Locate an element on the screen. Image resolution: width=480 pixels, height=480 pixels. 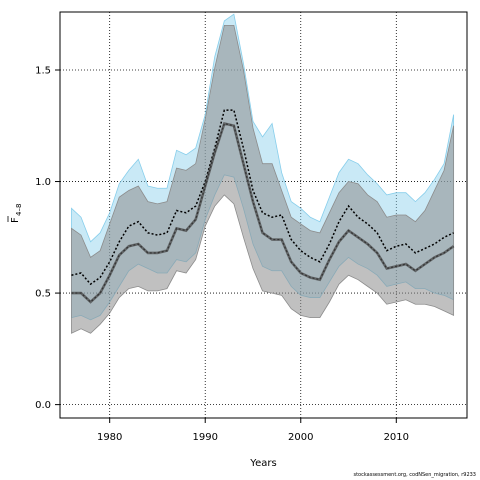
y-tick-label: 0.0 is located at coordinates (43, 405).